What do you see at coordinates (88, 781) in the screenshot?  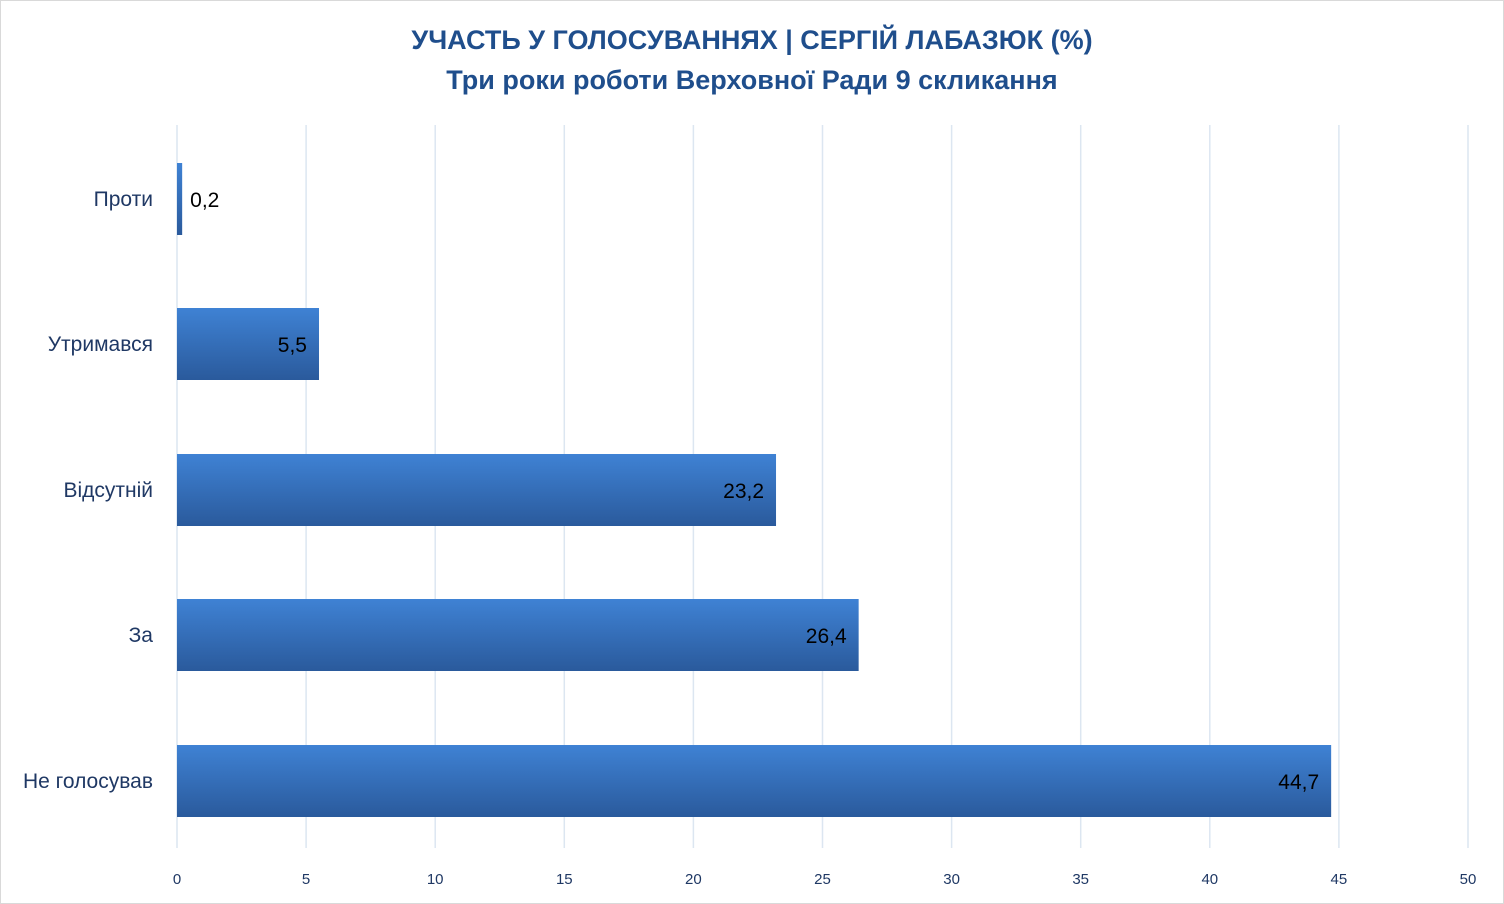 I see `category-label: Не голосував` at bounding box center [88, 781].